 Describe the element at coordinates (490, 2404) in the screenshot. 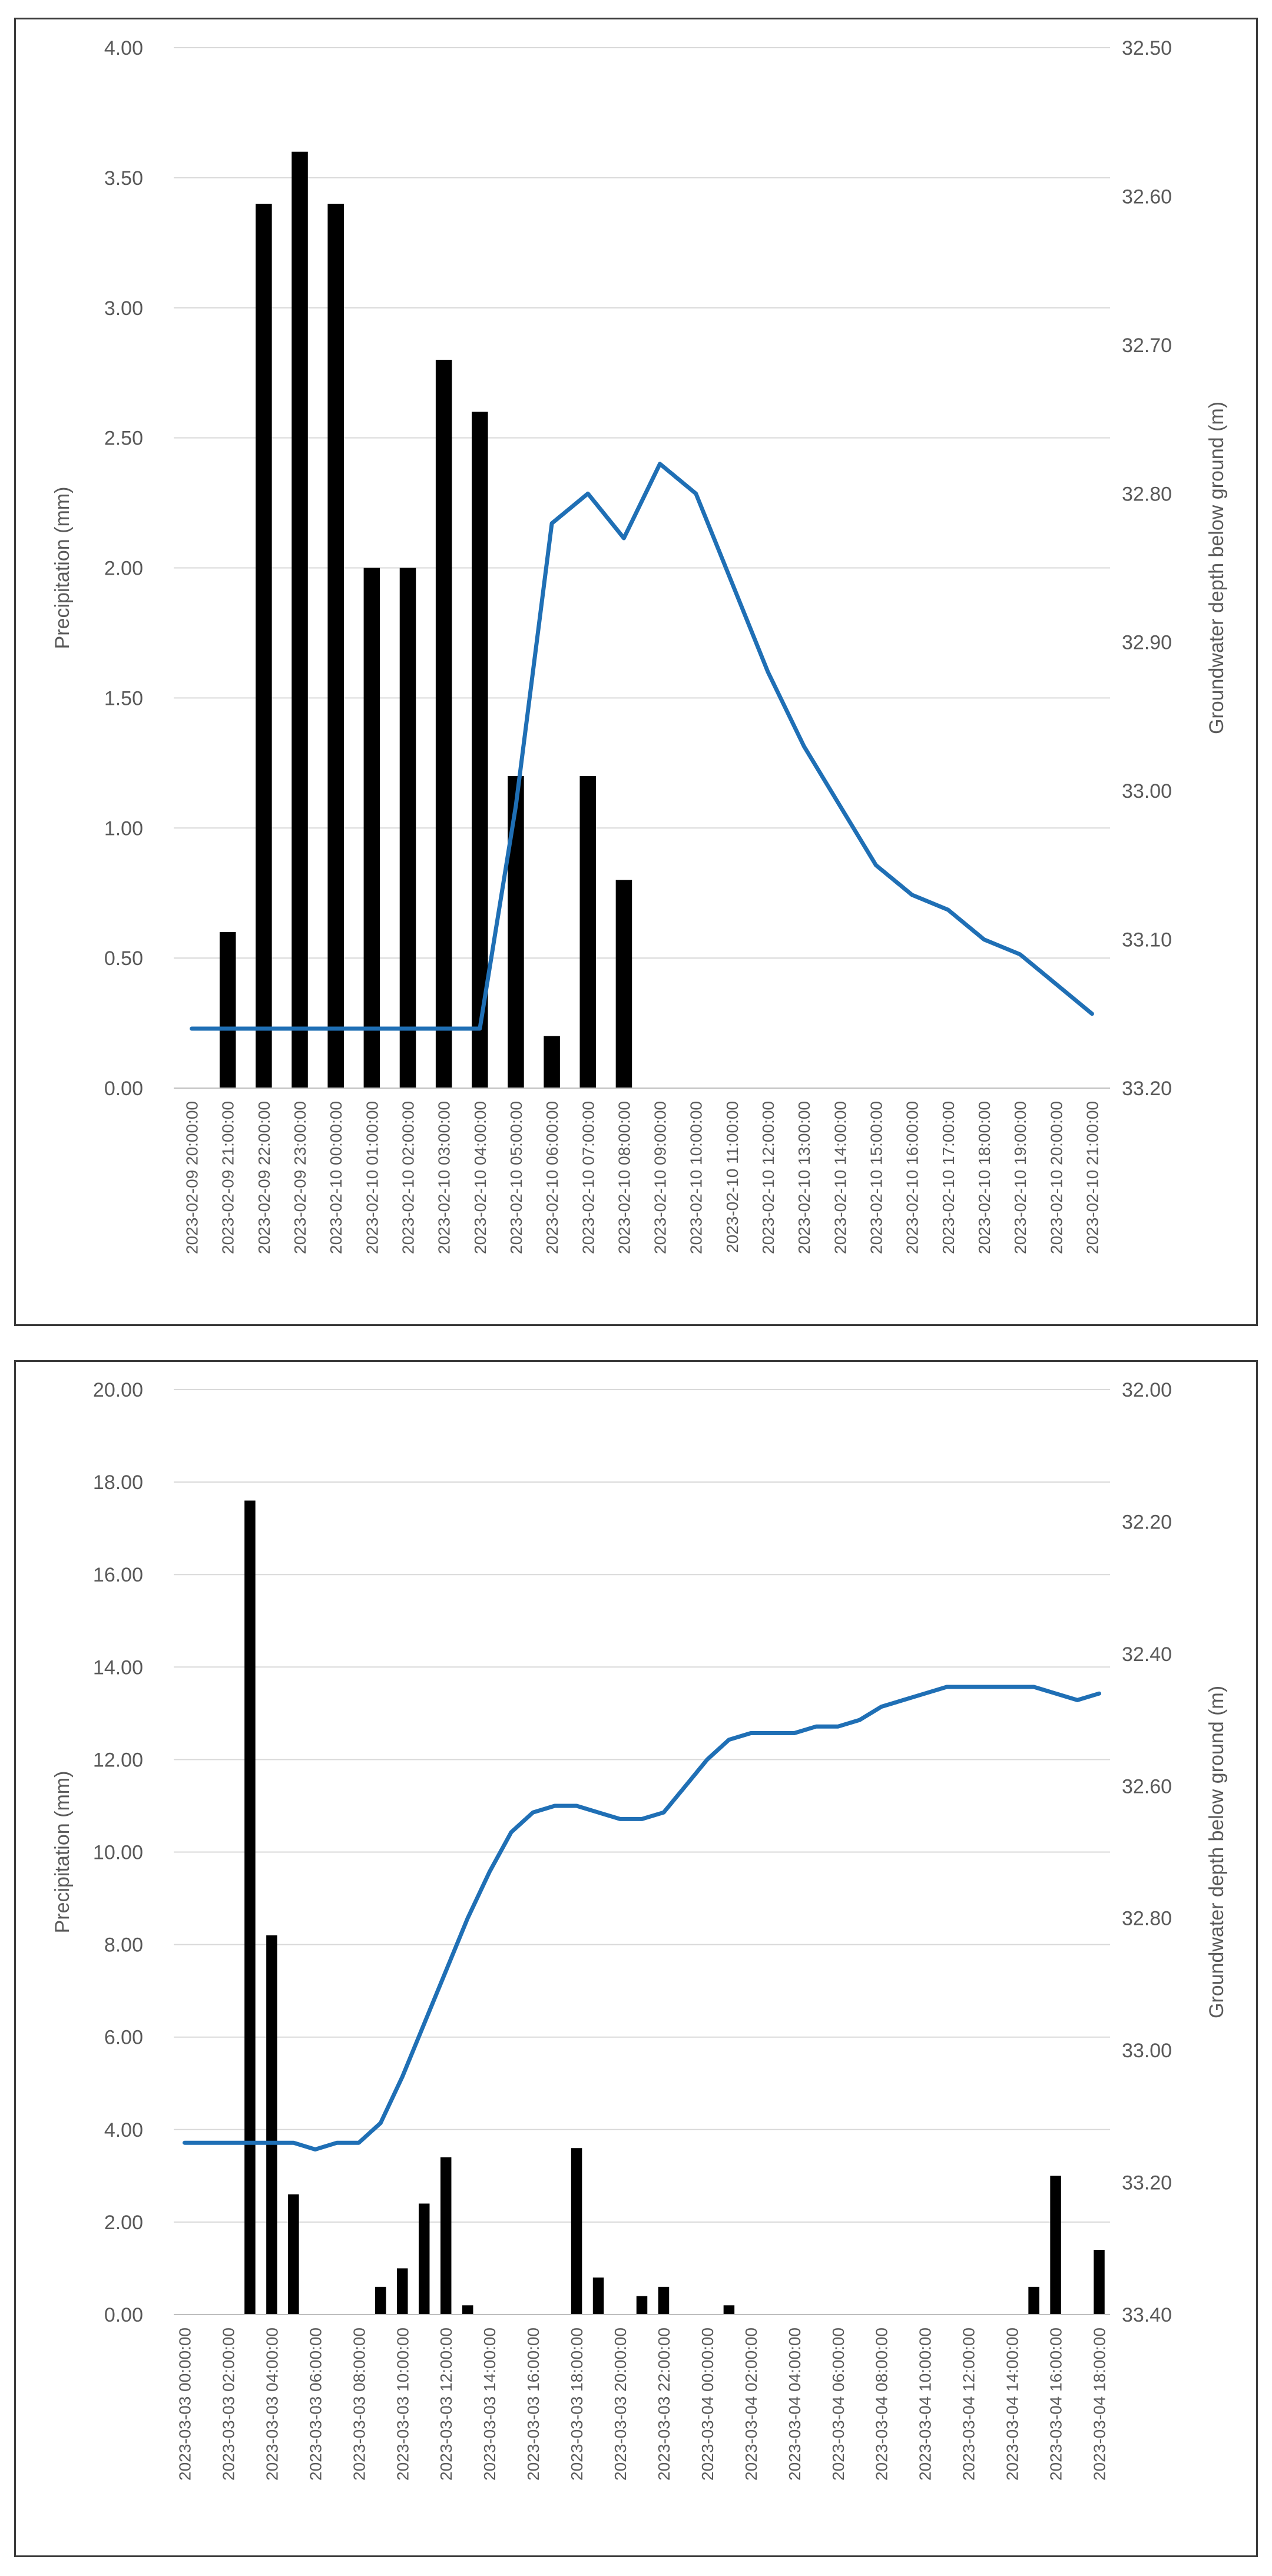

I see `x-tick-label: 2023-03-03 14:00:00` at that location.